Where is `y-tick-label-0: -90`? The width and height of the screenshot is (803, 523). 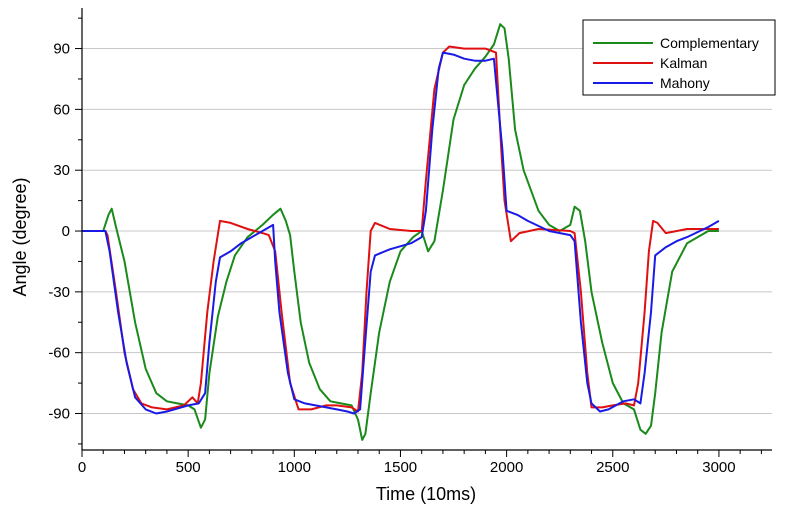 y-tick-label-0: -90 is located at coordinates (59, 414).